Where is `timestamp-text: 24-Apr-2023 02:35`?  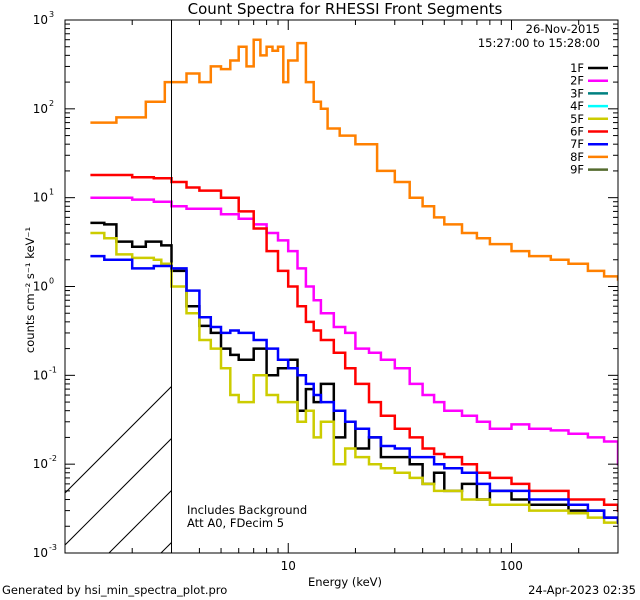 timestamp-text: 24-Apr-2023 02:35 is located at coordinates (582, 590).